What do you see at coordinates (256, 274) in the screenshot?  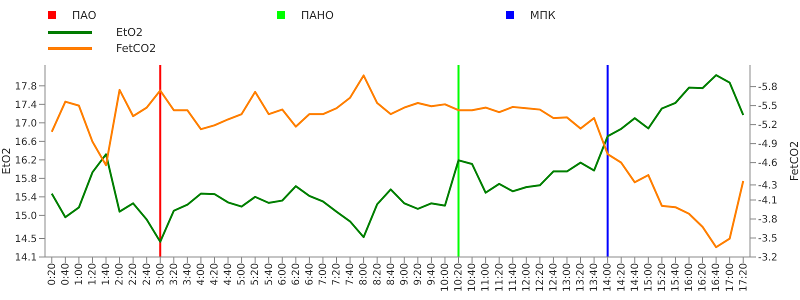 I see `x-tick-label: 5:20` at bounding box center [256, 274].